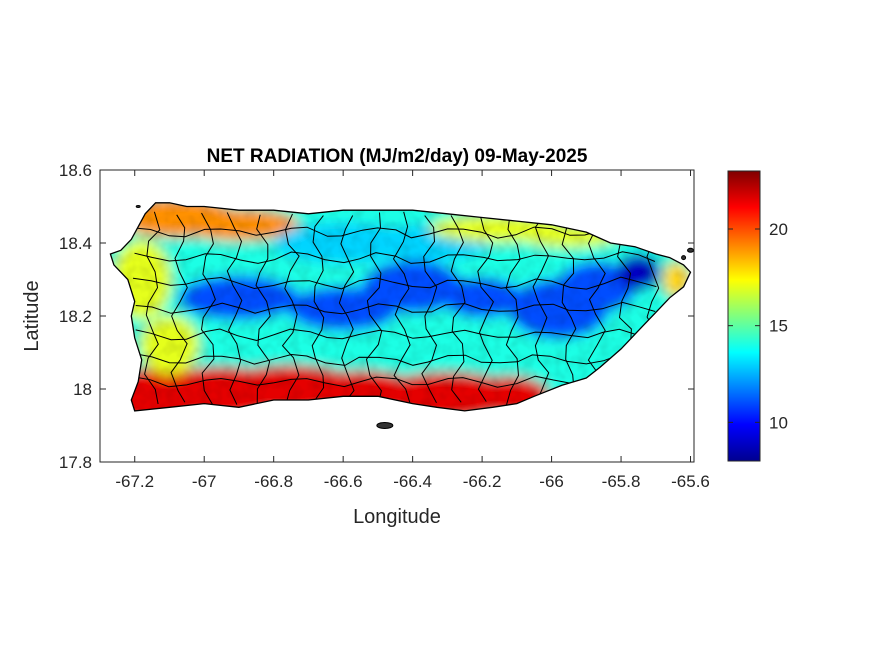  Describe the element at coordinates (778, 326) in the screenshot. I see `colorbar-tick-label: 15` at that location.